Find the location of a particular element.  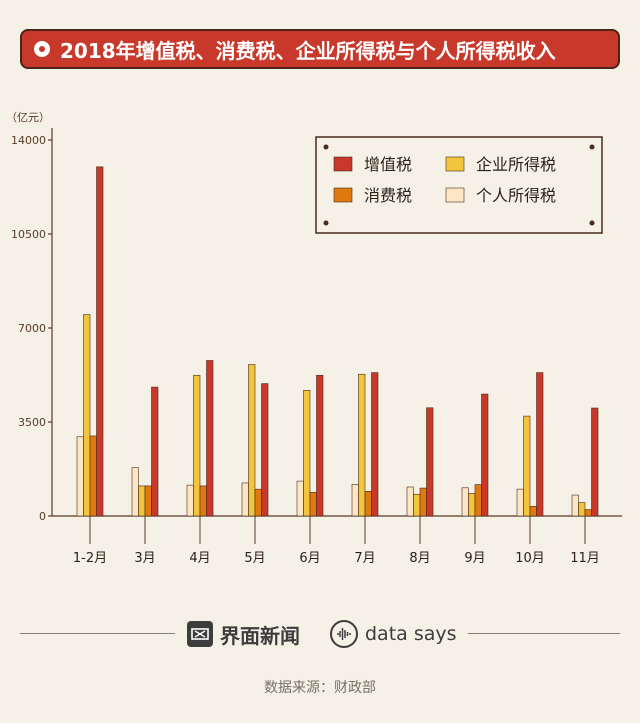

brand-logo: 界面新闻 is located at coordinates (243, 634).